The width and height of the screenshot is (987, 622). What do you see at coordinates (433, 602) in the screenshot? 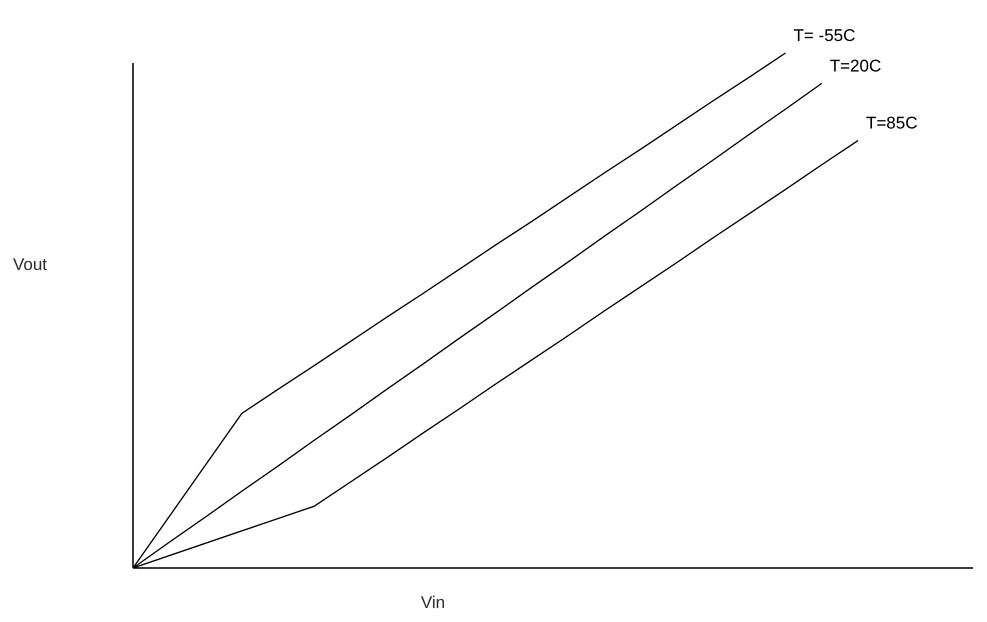
I see `x-axis-title: Vin` at bounding box center [433, 602].